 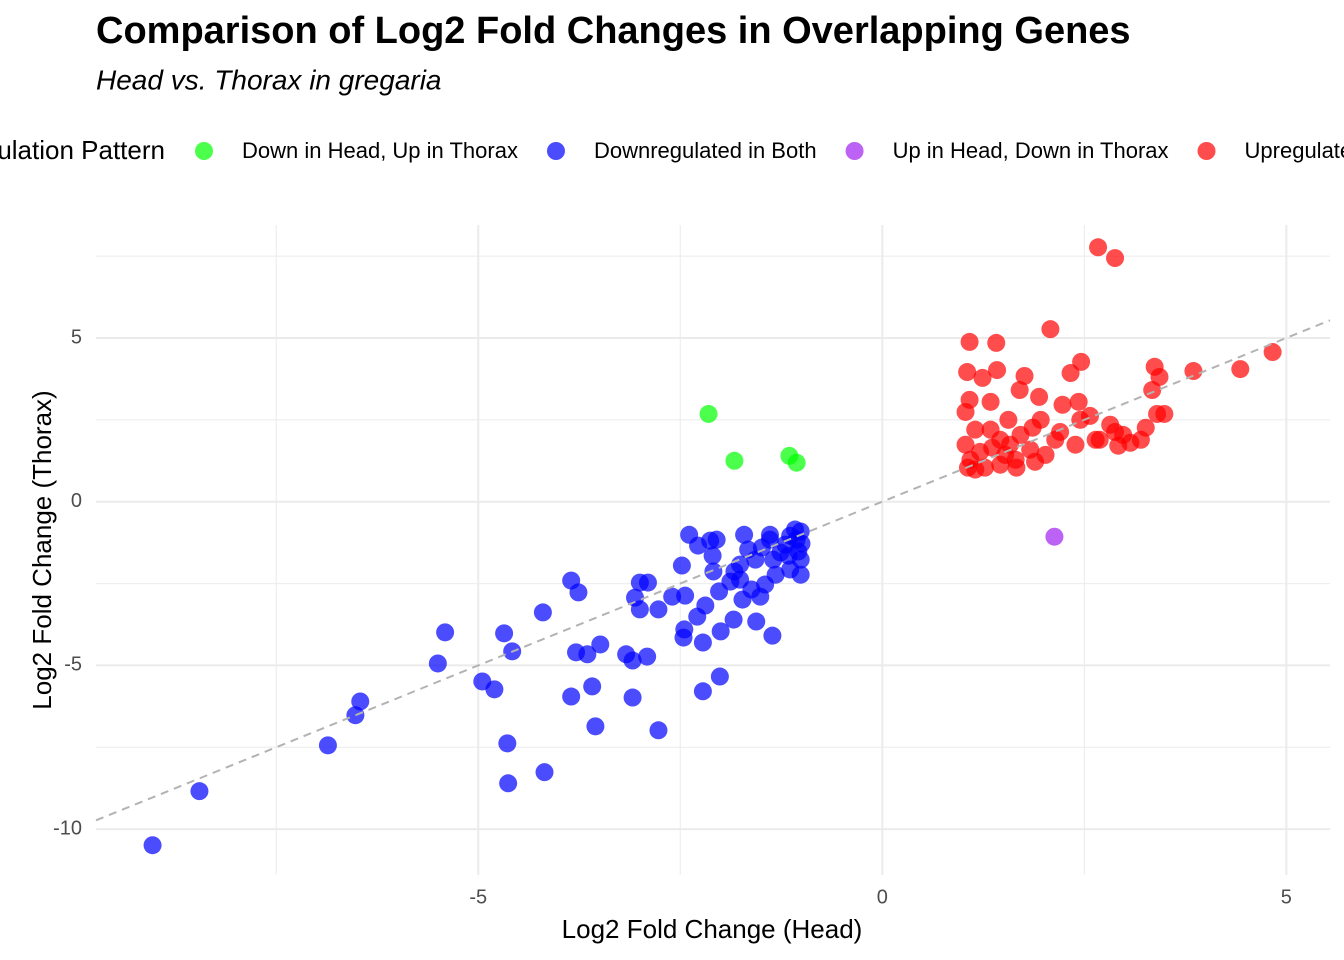 What do you see at coordinates (73, 665) in the screenshot?
I see `y-tick-label: -5` at bounding box center [73, 665].